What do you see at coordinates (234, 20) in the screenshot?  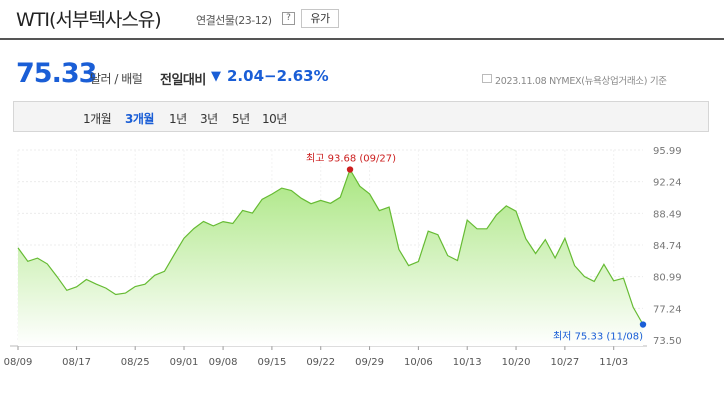 I see `contract-label: 연결선물(23-12)` at bounding box center [234, 20].